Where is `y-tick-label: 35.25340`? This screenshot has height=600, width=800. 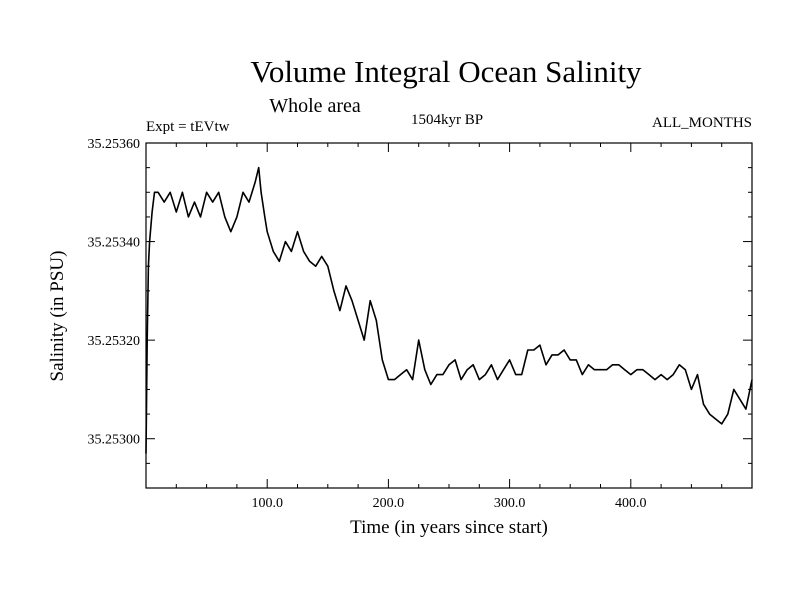
y-tick-label: 35.25340 is located at coordinates (114, 243).